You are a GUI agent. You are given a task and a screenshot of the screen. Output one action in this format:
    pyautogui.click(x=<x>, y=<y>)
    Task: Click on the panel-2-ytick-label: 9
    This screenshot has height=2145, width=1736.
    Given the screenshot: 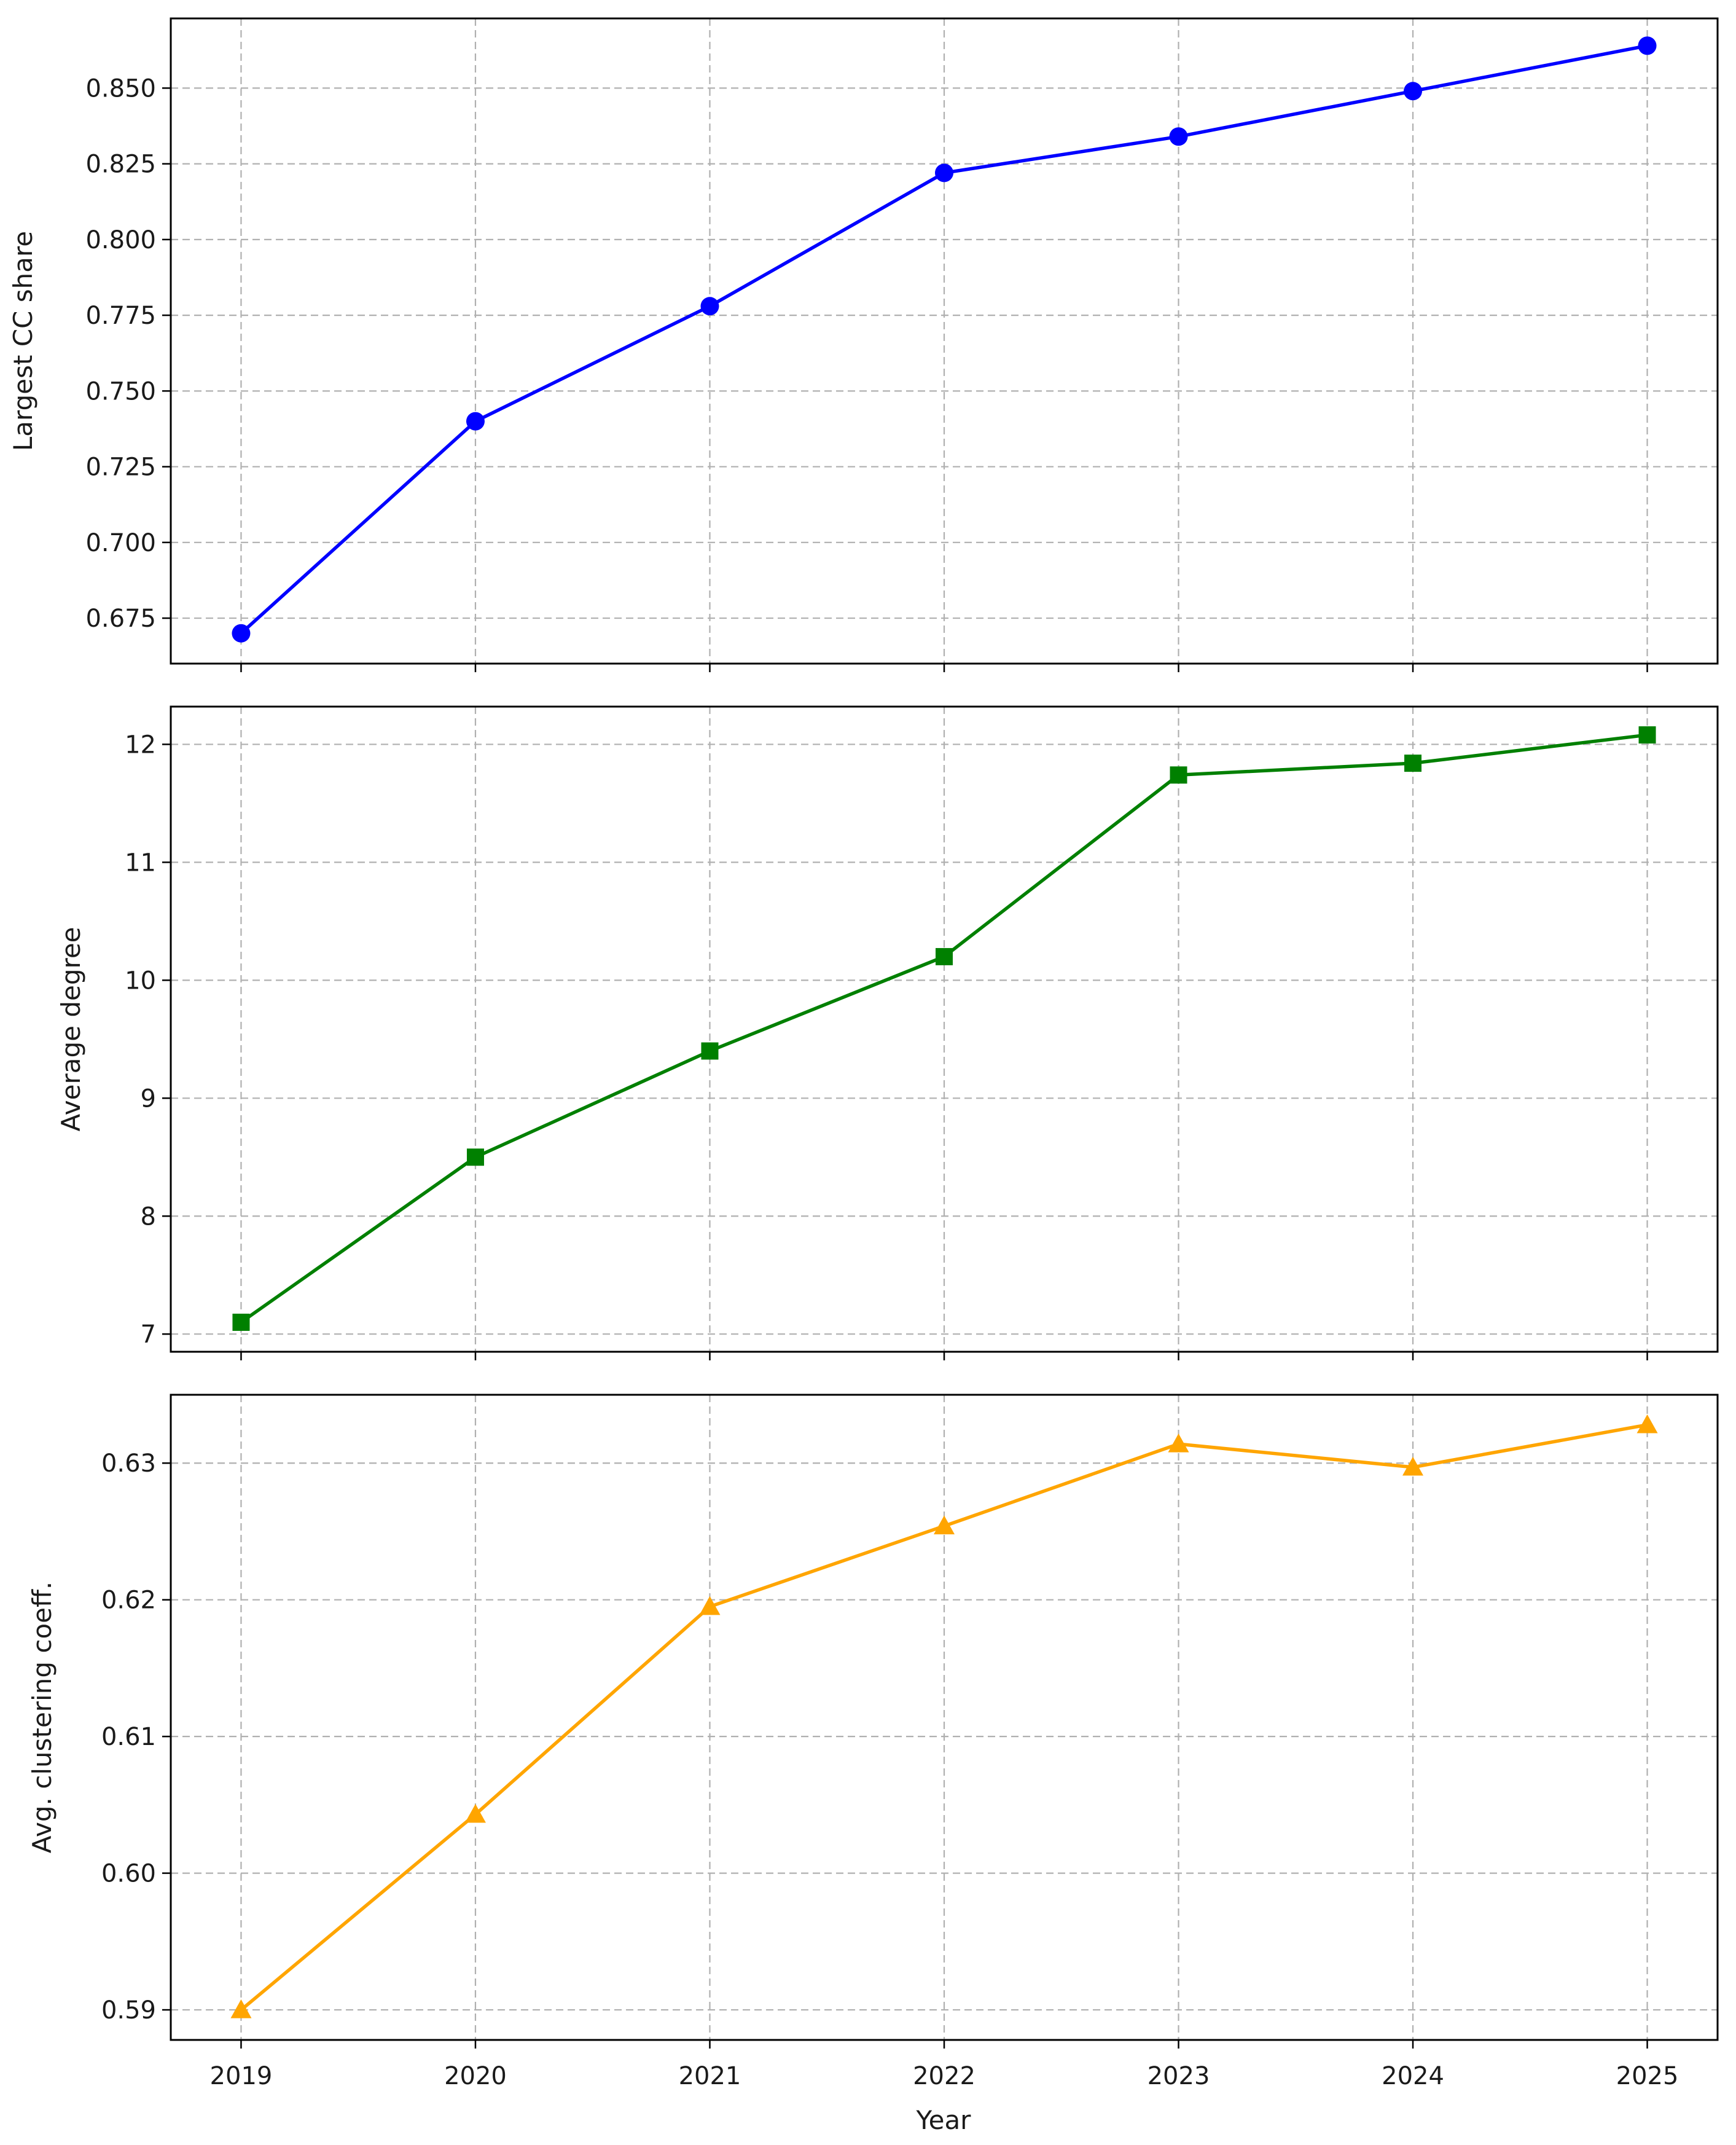 What is the action you would take?
    pyautogui.click(x=148, y=1098)
    